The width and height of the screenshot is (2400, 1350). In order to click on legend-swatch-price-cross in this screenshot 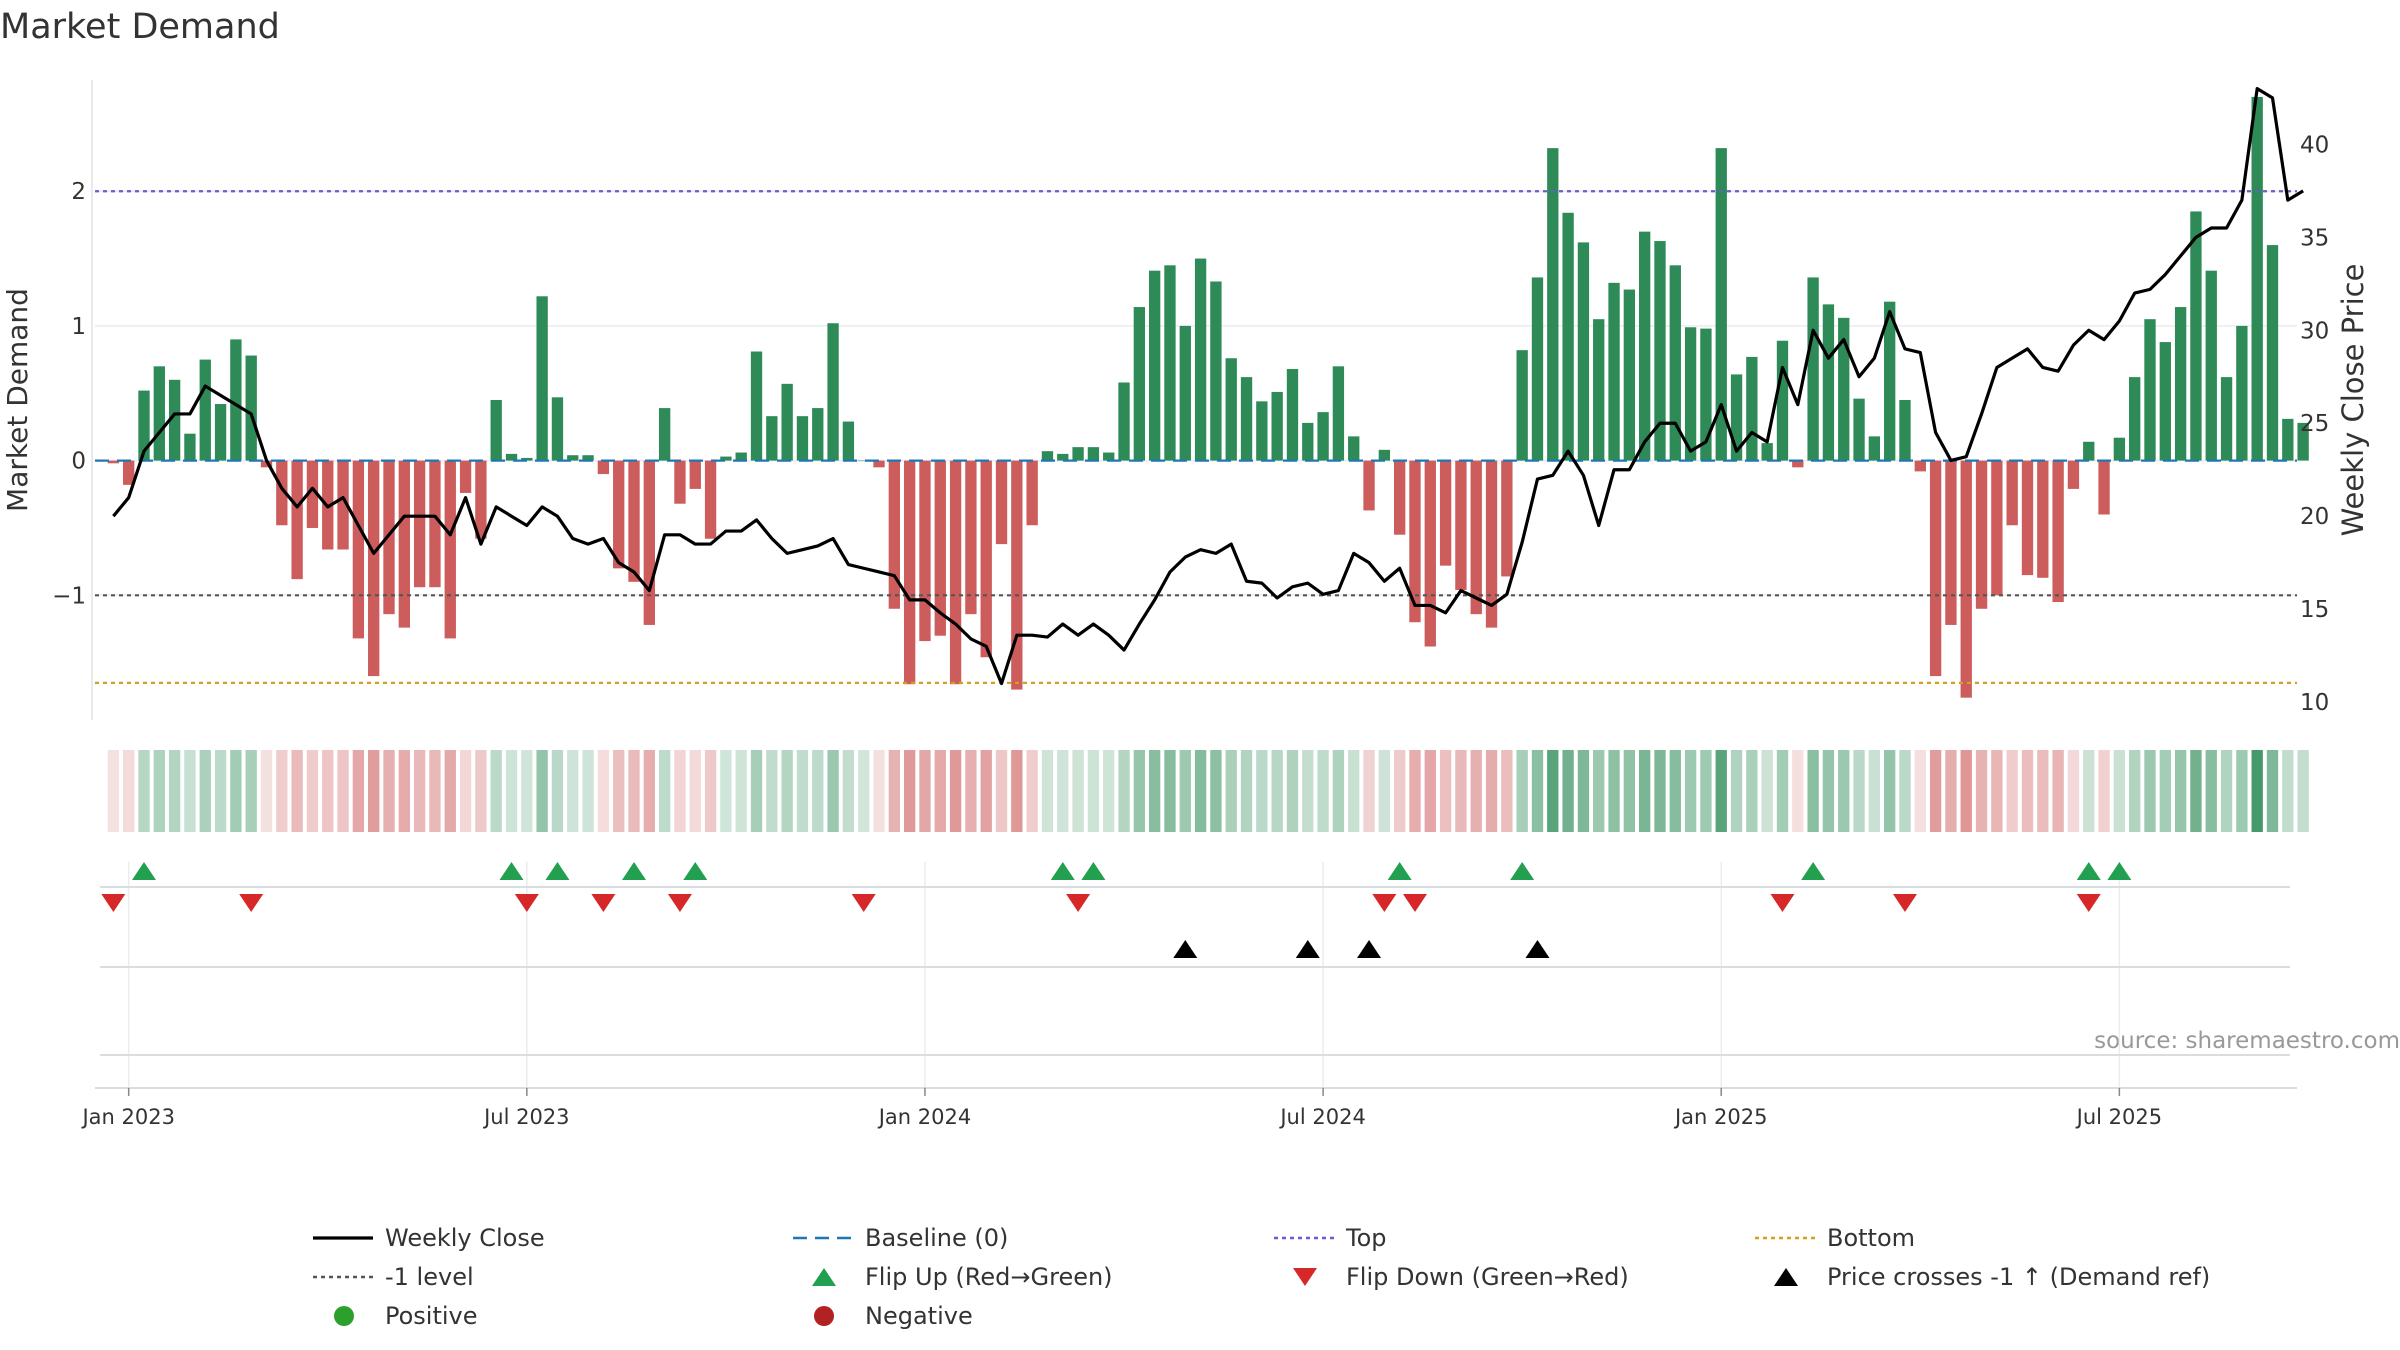, I will do `click(1786, 1277)`.